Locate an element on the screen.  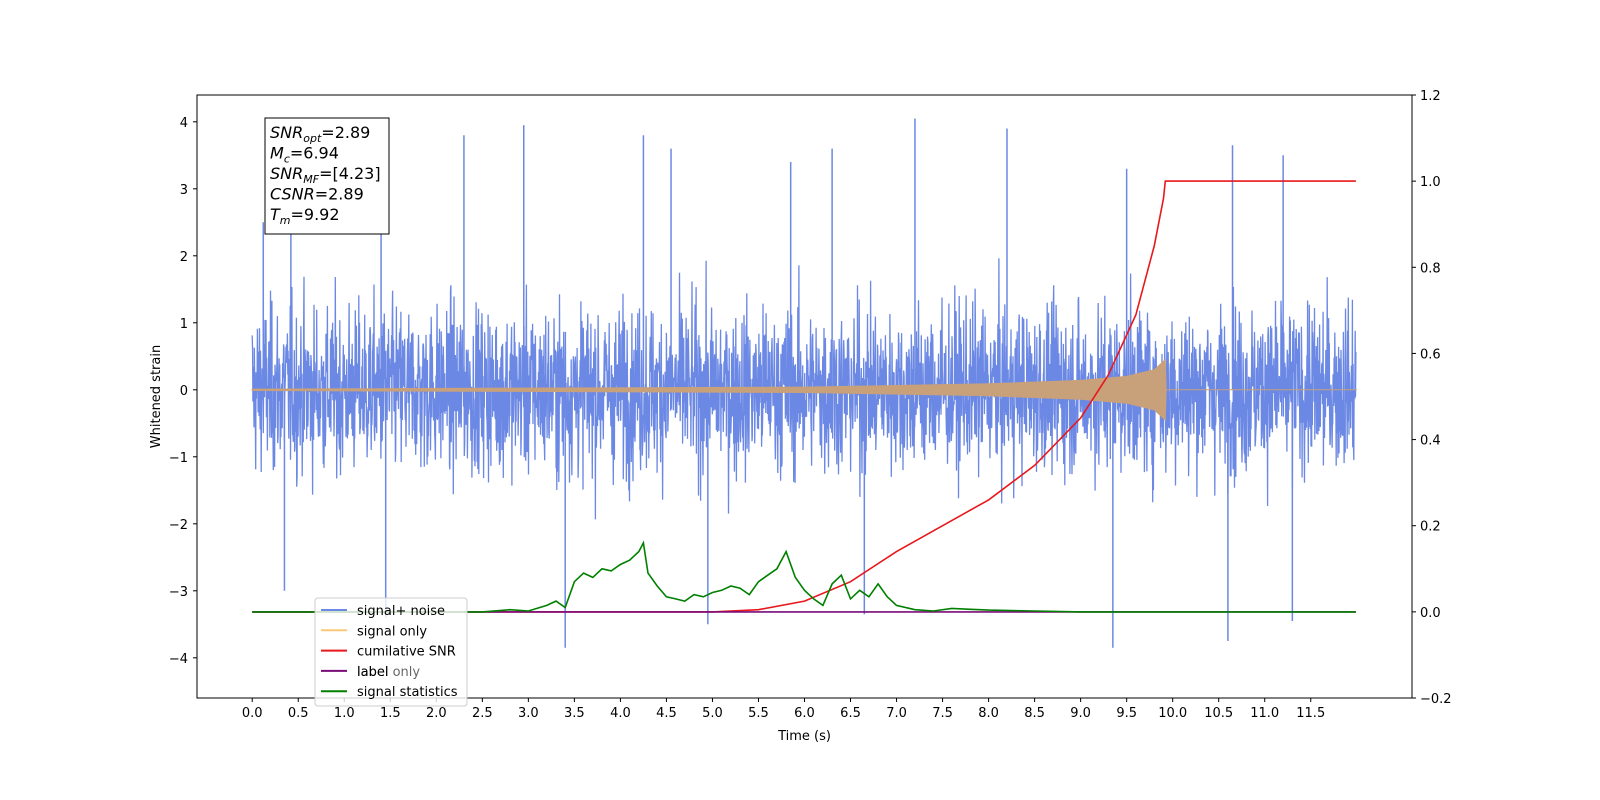
y-tick-label: 2 is located at coordinates (184, 257).